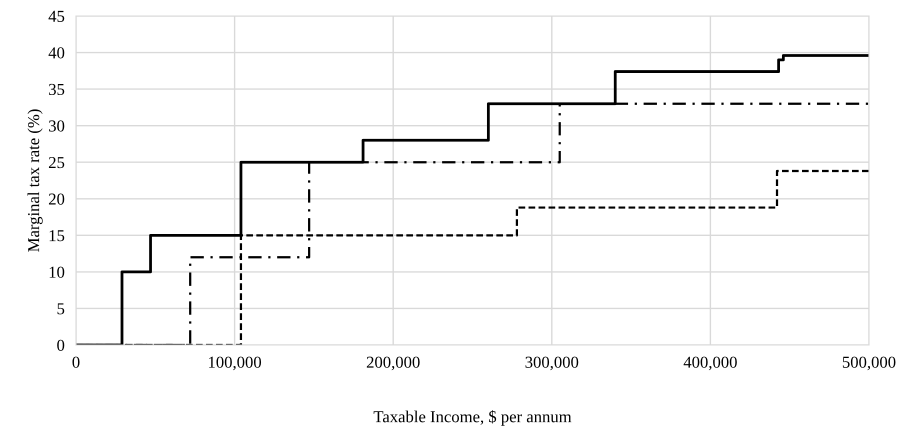  I want to click on x-axis-title: Taxable Income, $ per annum, so click(473, 418).